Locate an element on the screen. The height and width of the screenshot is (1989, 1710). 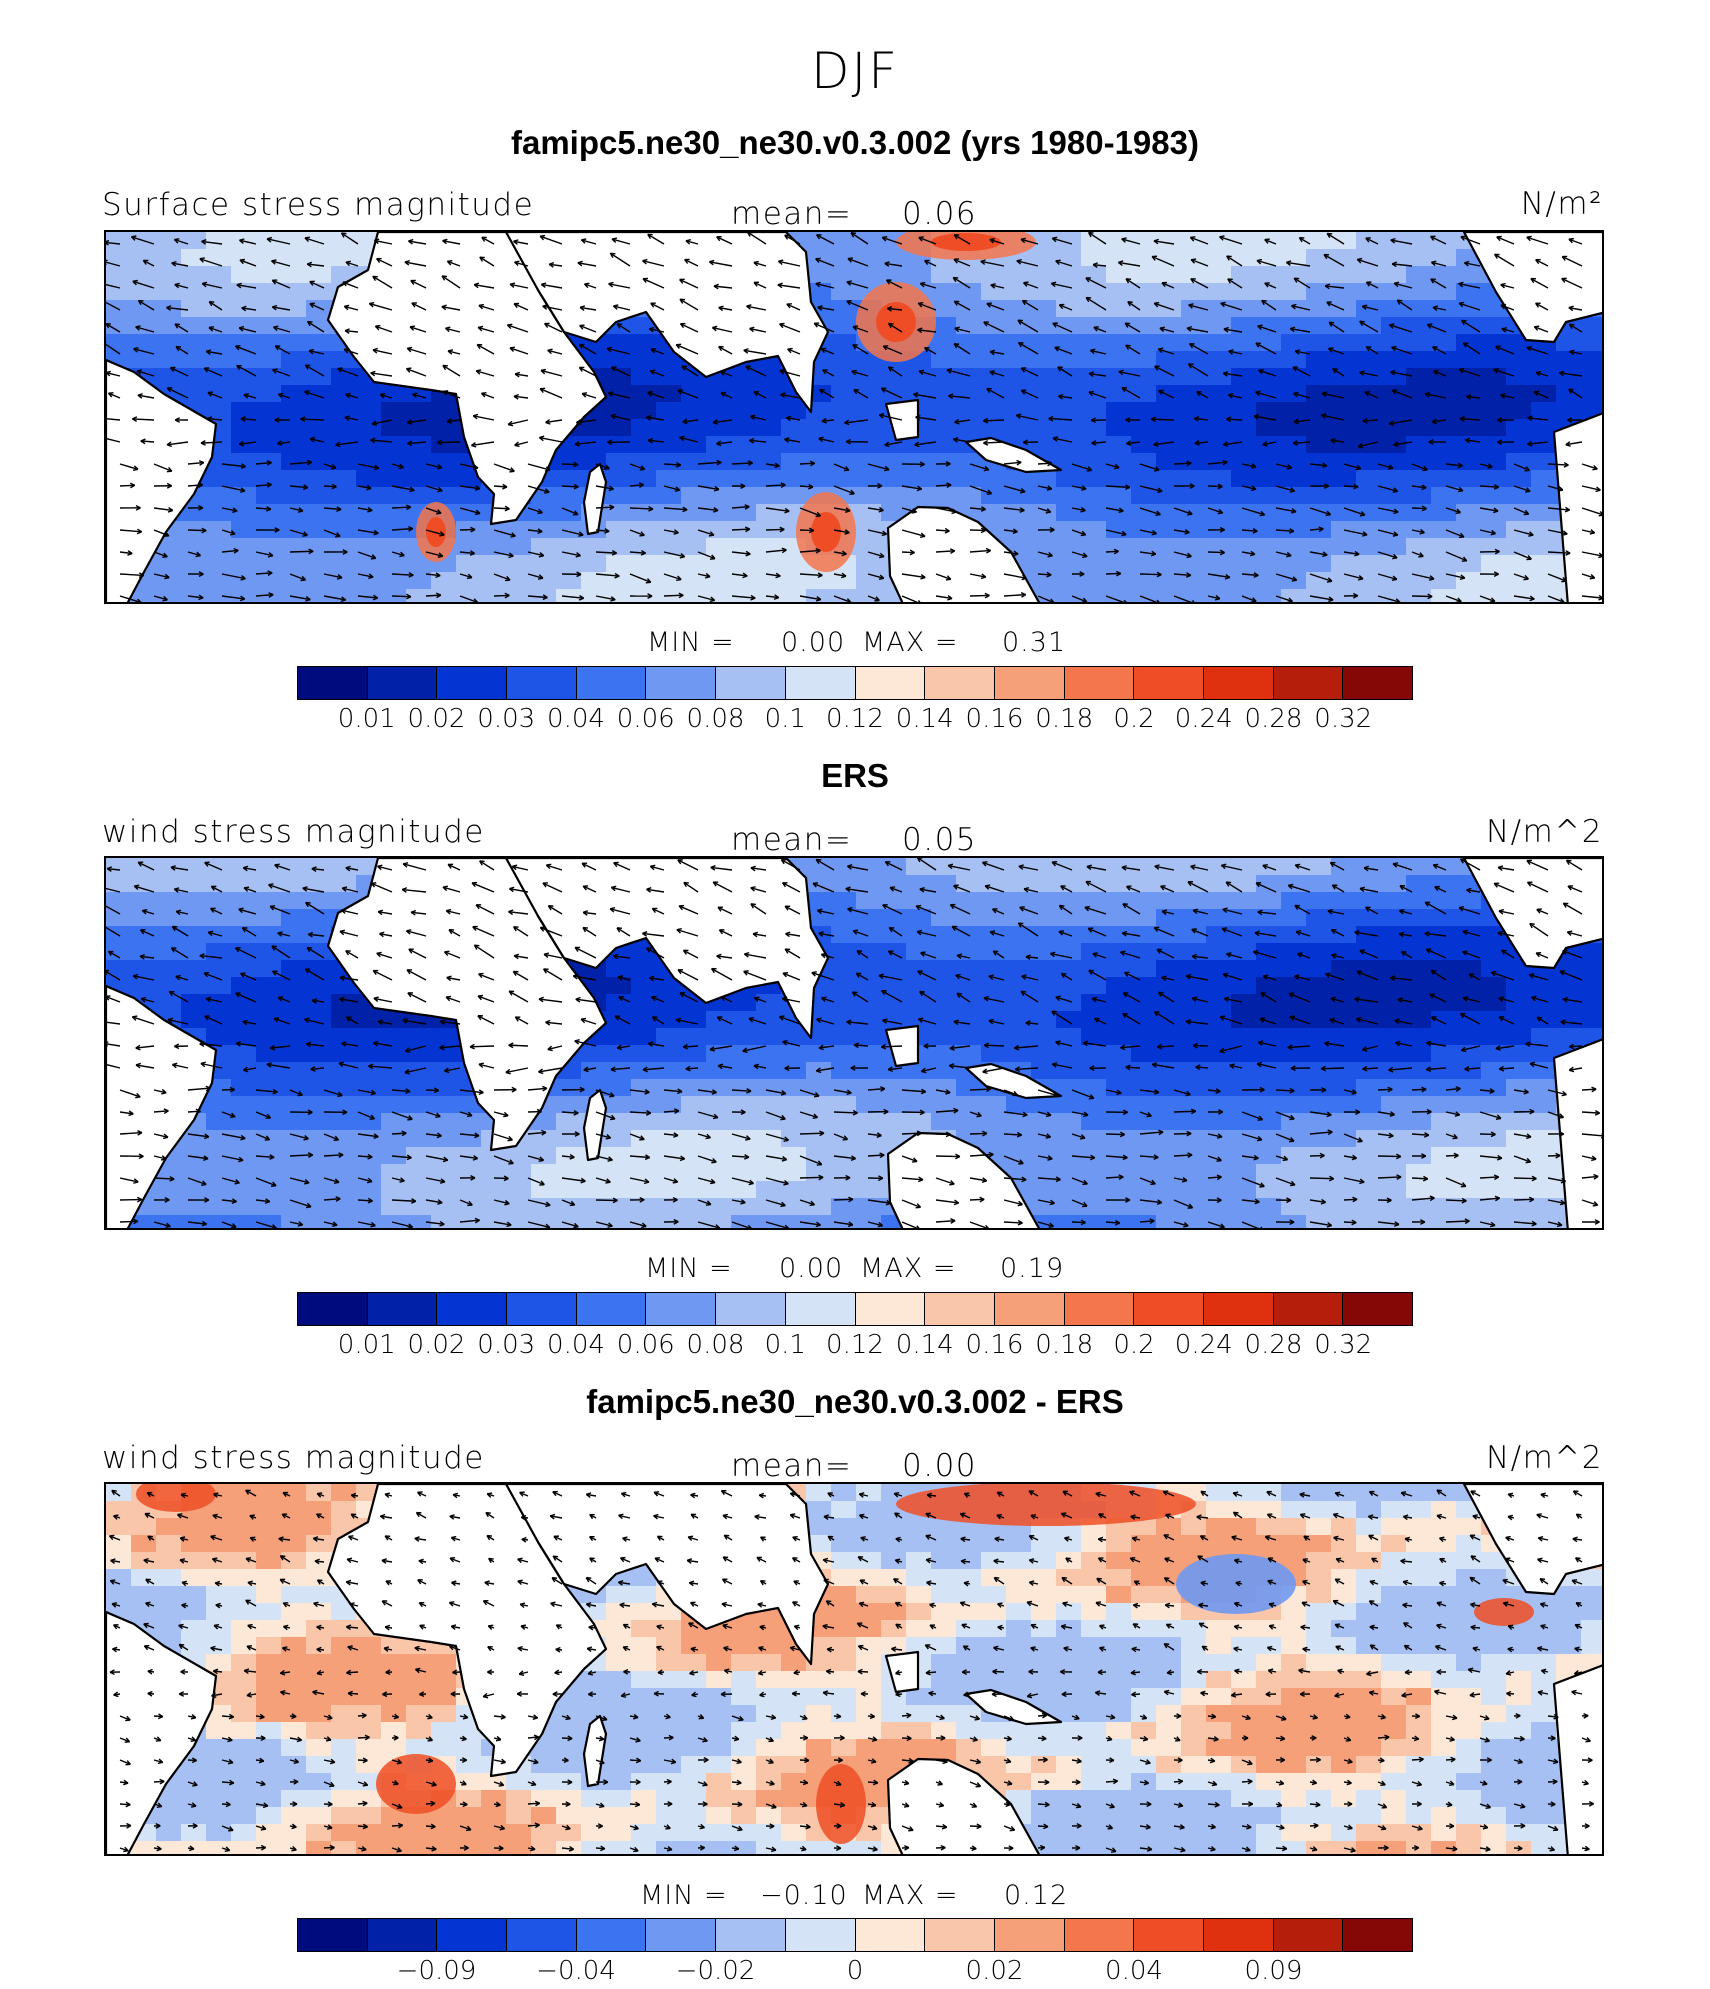
units-label-diff: N/m^2 is located at coordinates (1544, 1458).